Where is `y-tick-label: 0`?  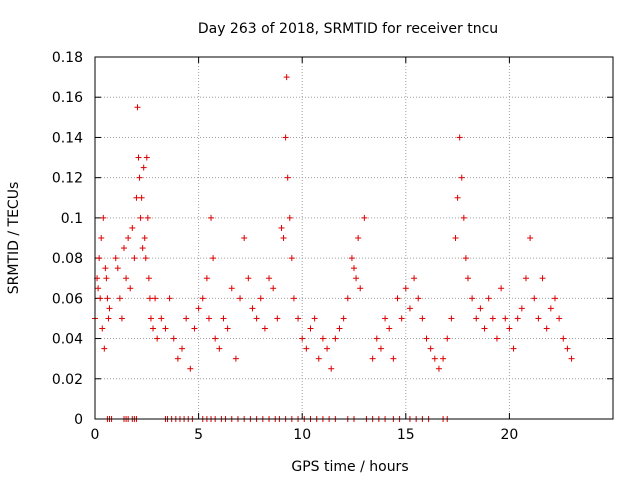
y-tick-label: 0 is located at coordinates (78, 420).